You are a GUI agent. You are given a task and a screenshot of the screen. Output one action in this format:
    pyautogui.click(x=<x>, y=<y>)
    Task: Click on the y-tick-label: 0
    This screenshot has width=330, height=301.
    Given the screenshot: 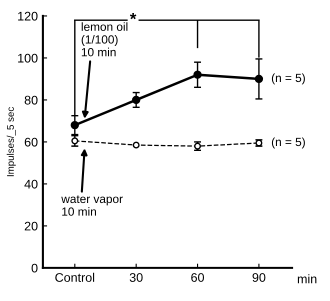 What is the action you would take?
    pyautogui.click(x=35, y=268)
    